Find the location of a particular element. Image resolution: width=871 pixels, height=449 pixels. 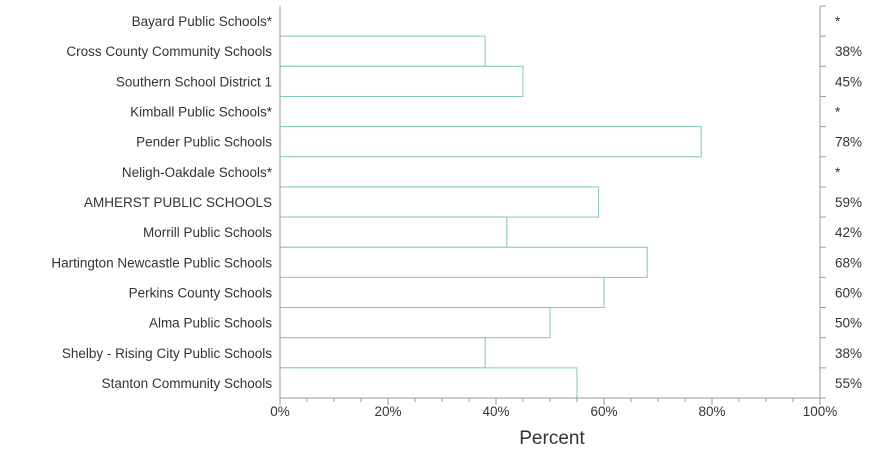

value-label: 60% is located at coordinates (848, 292).